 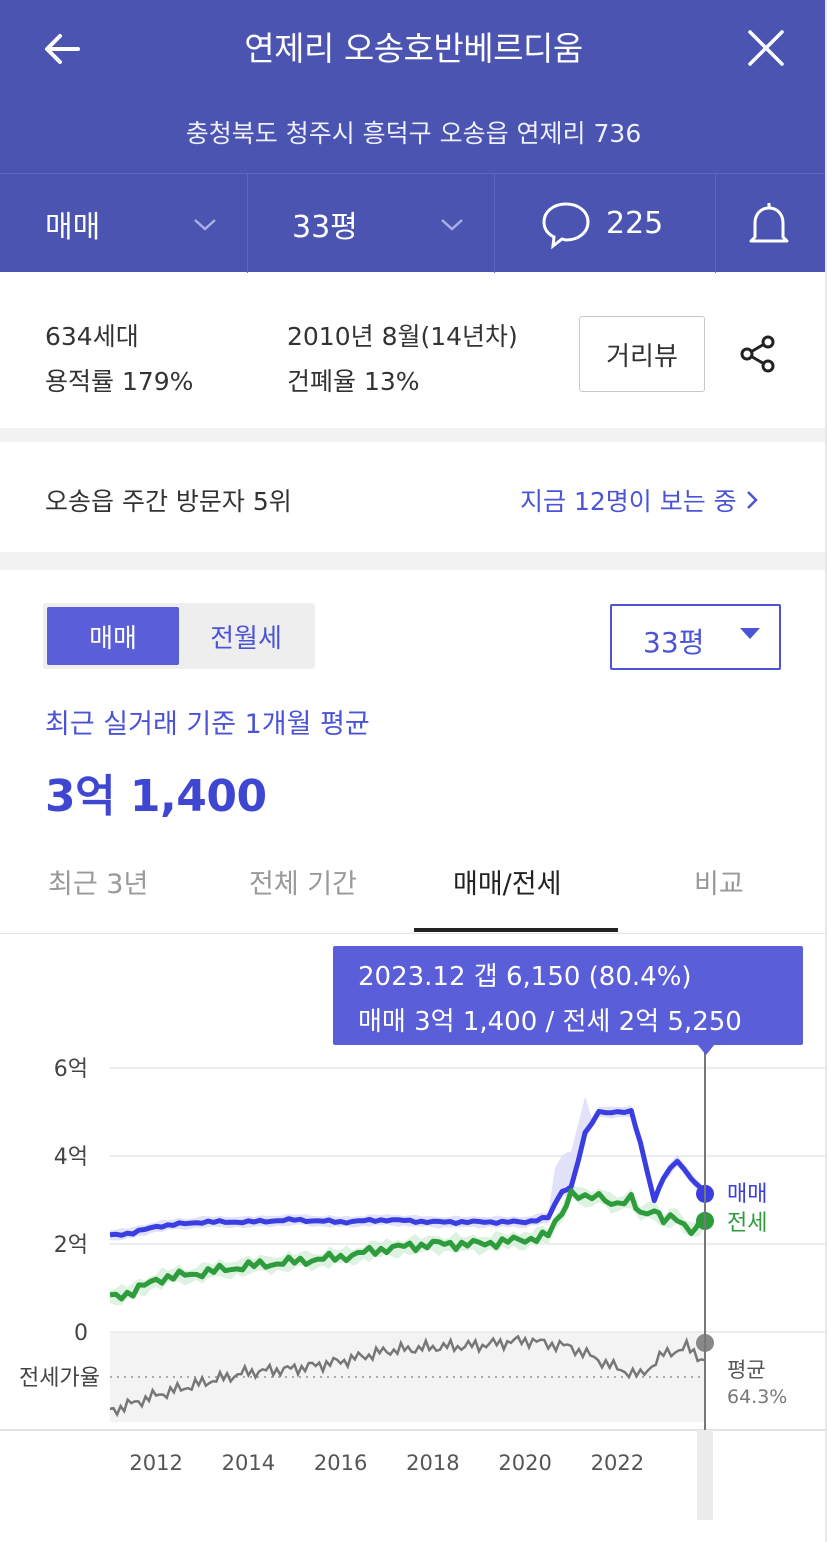 What do you see at coordinates (507, 884) in the screenshot?
I see `tab-sale-rent: 매매/전세` at bounding box center [507, 884].